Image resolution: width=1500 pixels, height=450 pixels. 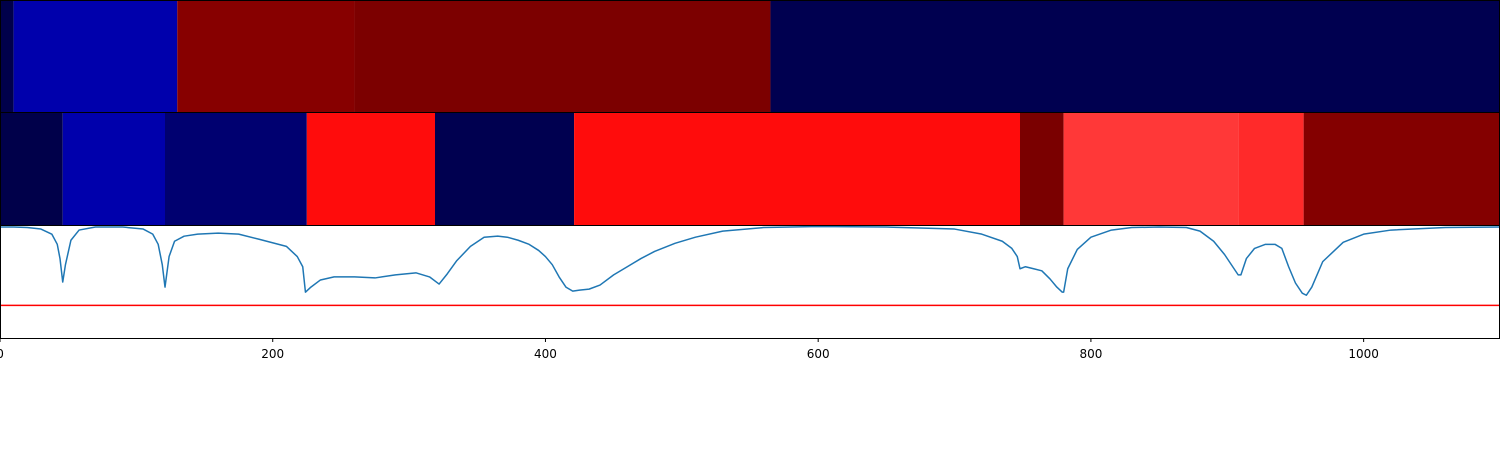 I want to click on x-tick-label: 800, so click(x=1090, y=354).